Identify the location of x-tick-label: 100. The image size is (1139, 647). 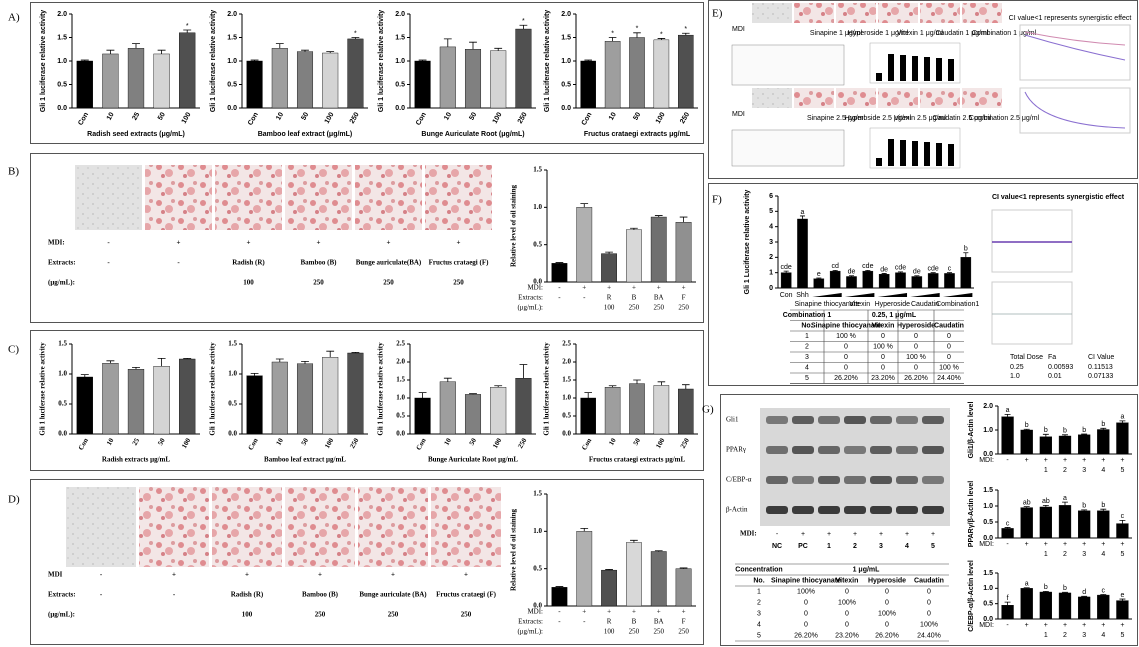
(661, 118).